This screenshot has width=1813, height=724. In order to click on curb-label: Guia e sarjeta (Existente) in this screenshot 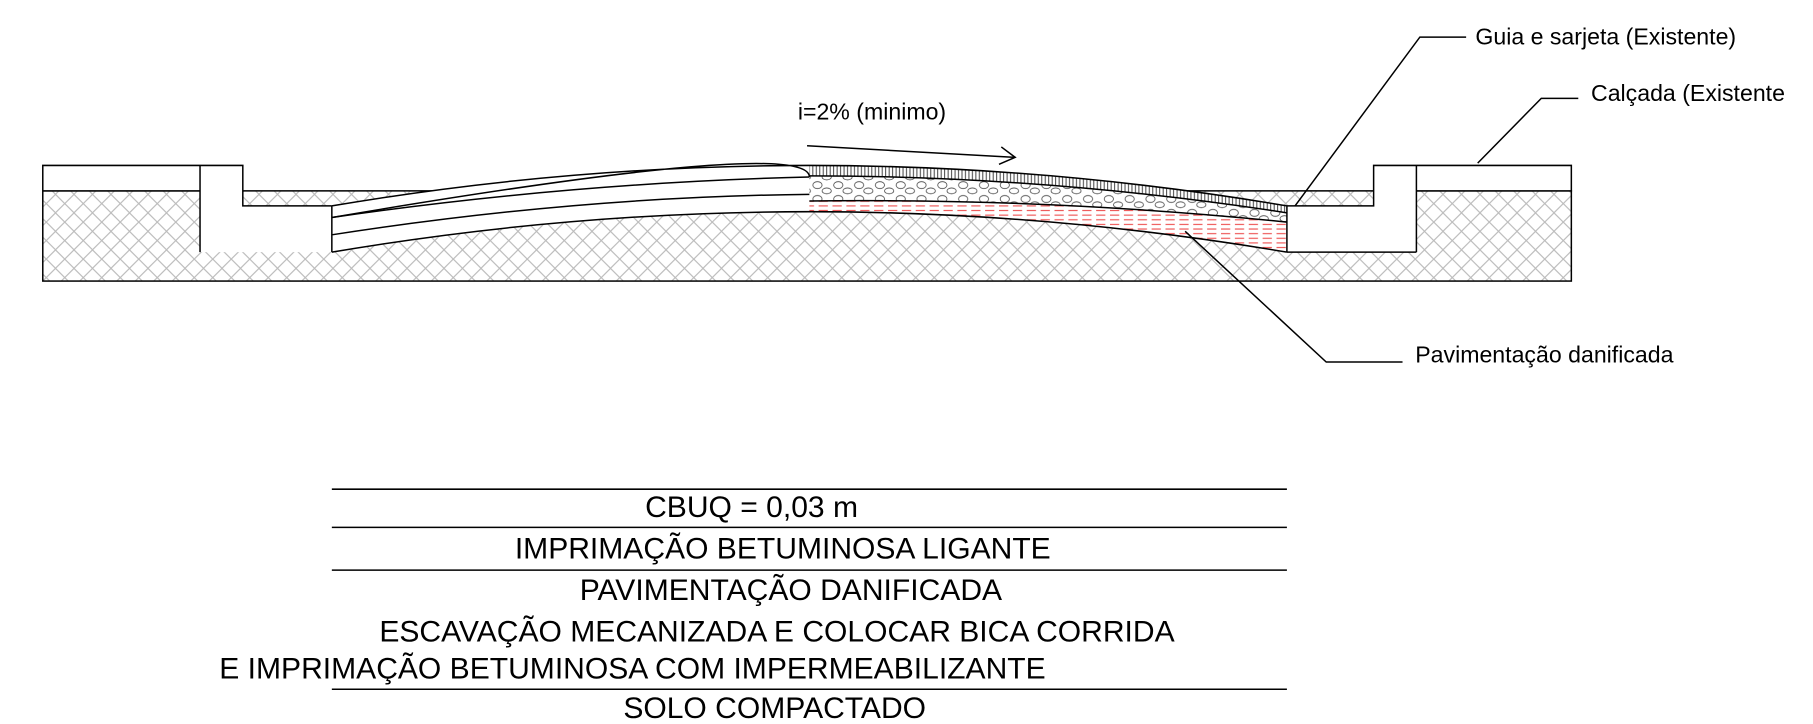, I will do `click(1605, 36)`.